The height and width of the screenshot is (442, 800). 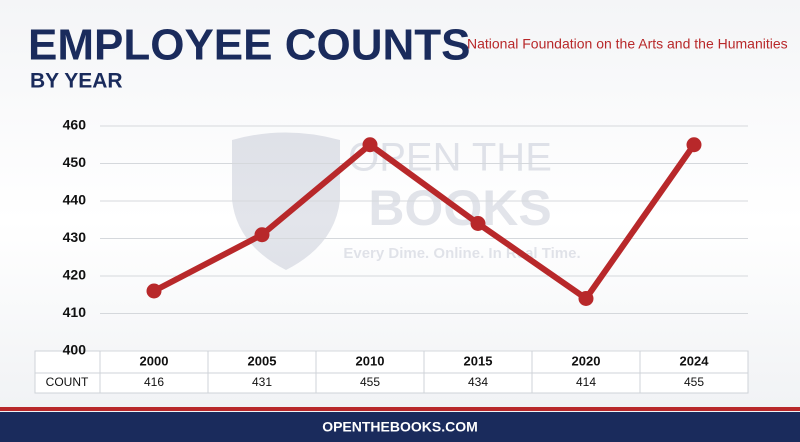 I want to click on y-tick-label: 410, so click(x=75, y=312).